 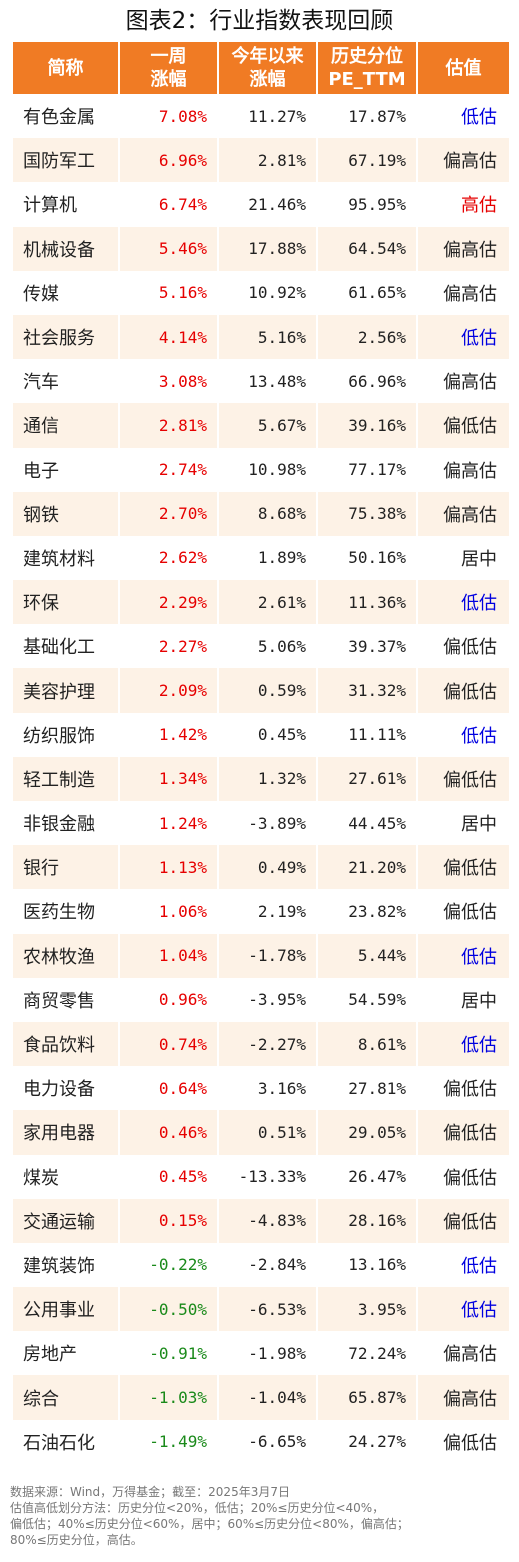 What do you see at coordinates (268, 999) in the screenshot?
I see `cell-ytd-change: -3.95%` at bounding box center [268, 999].